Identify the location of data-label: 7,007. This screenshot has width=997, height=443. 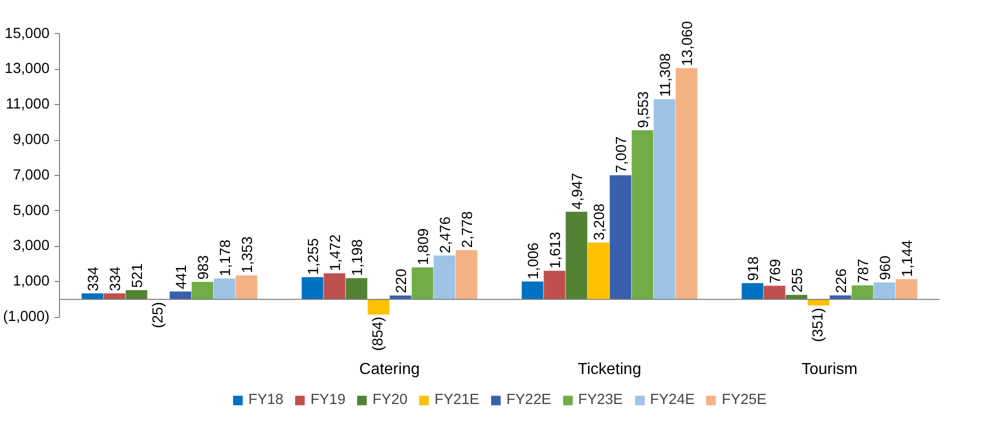
(622, 155).